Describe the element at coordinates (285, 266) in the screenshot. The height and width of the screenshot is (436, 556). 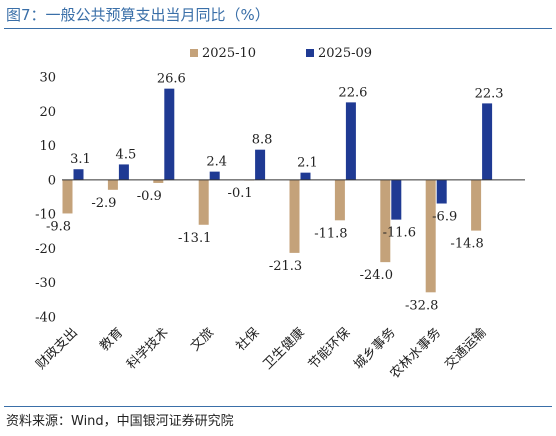
I see `data-label: -21.3` at that location.